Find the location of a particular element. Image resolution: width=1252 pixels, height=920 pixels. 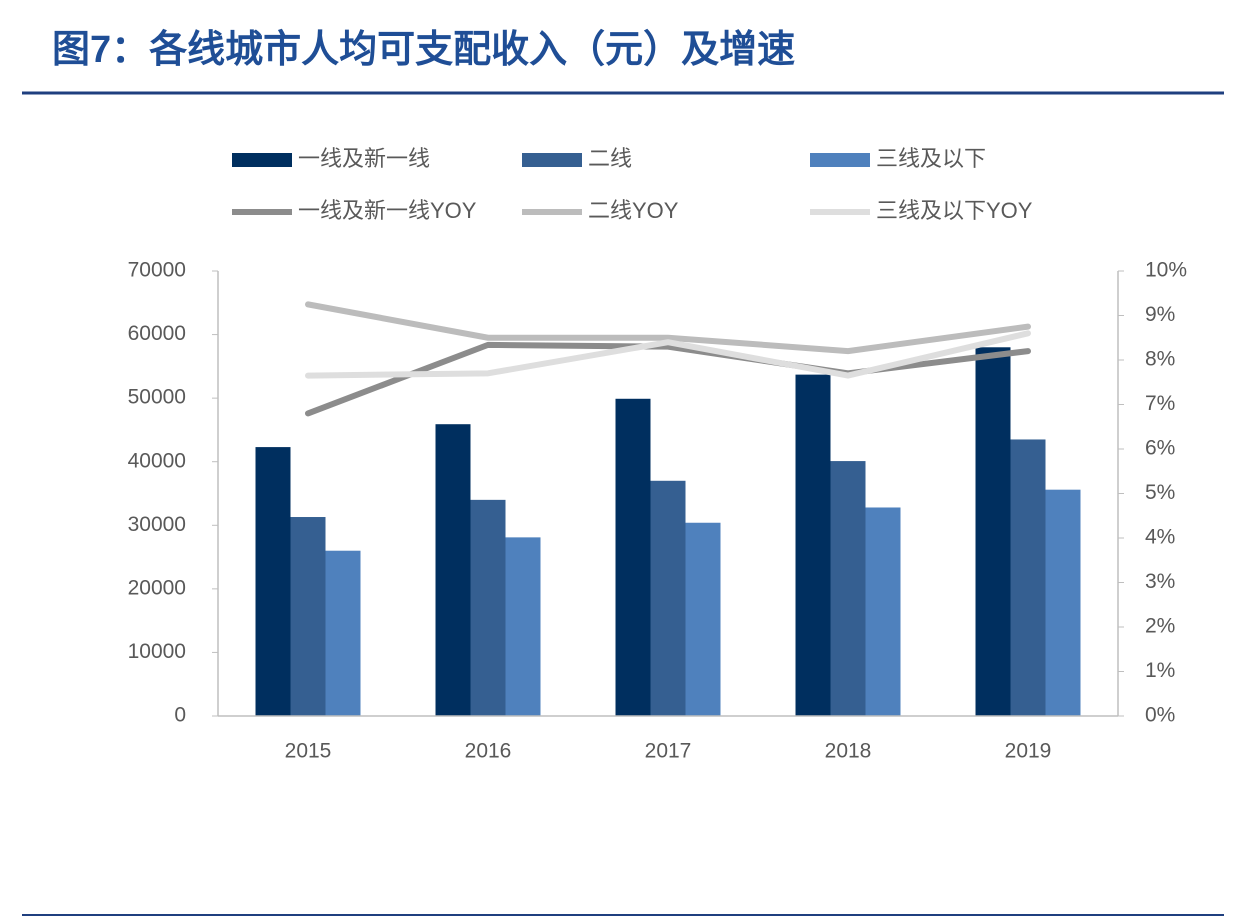

legend-label: 二线YOY is located at coordinates (633, 210).